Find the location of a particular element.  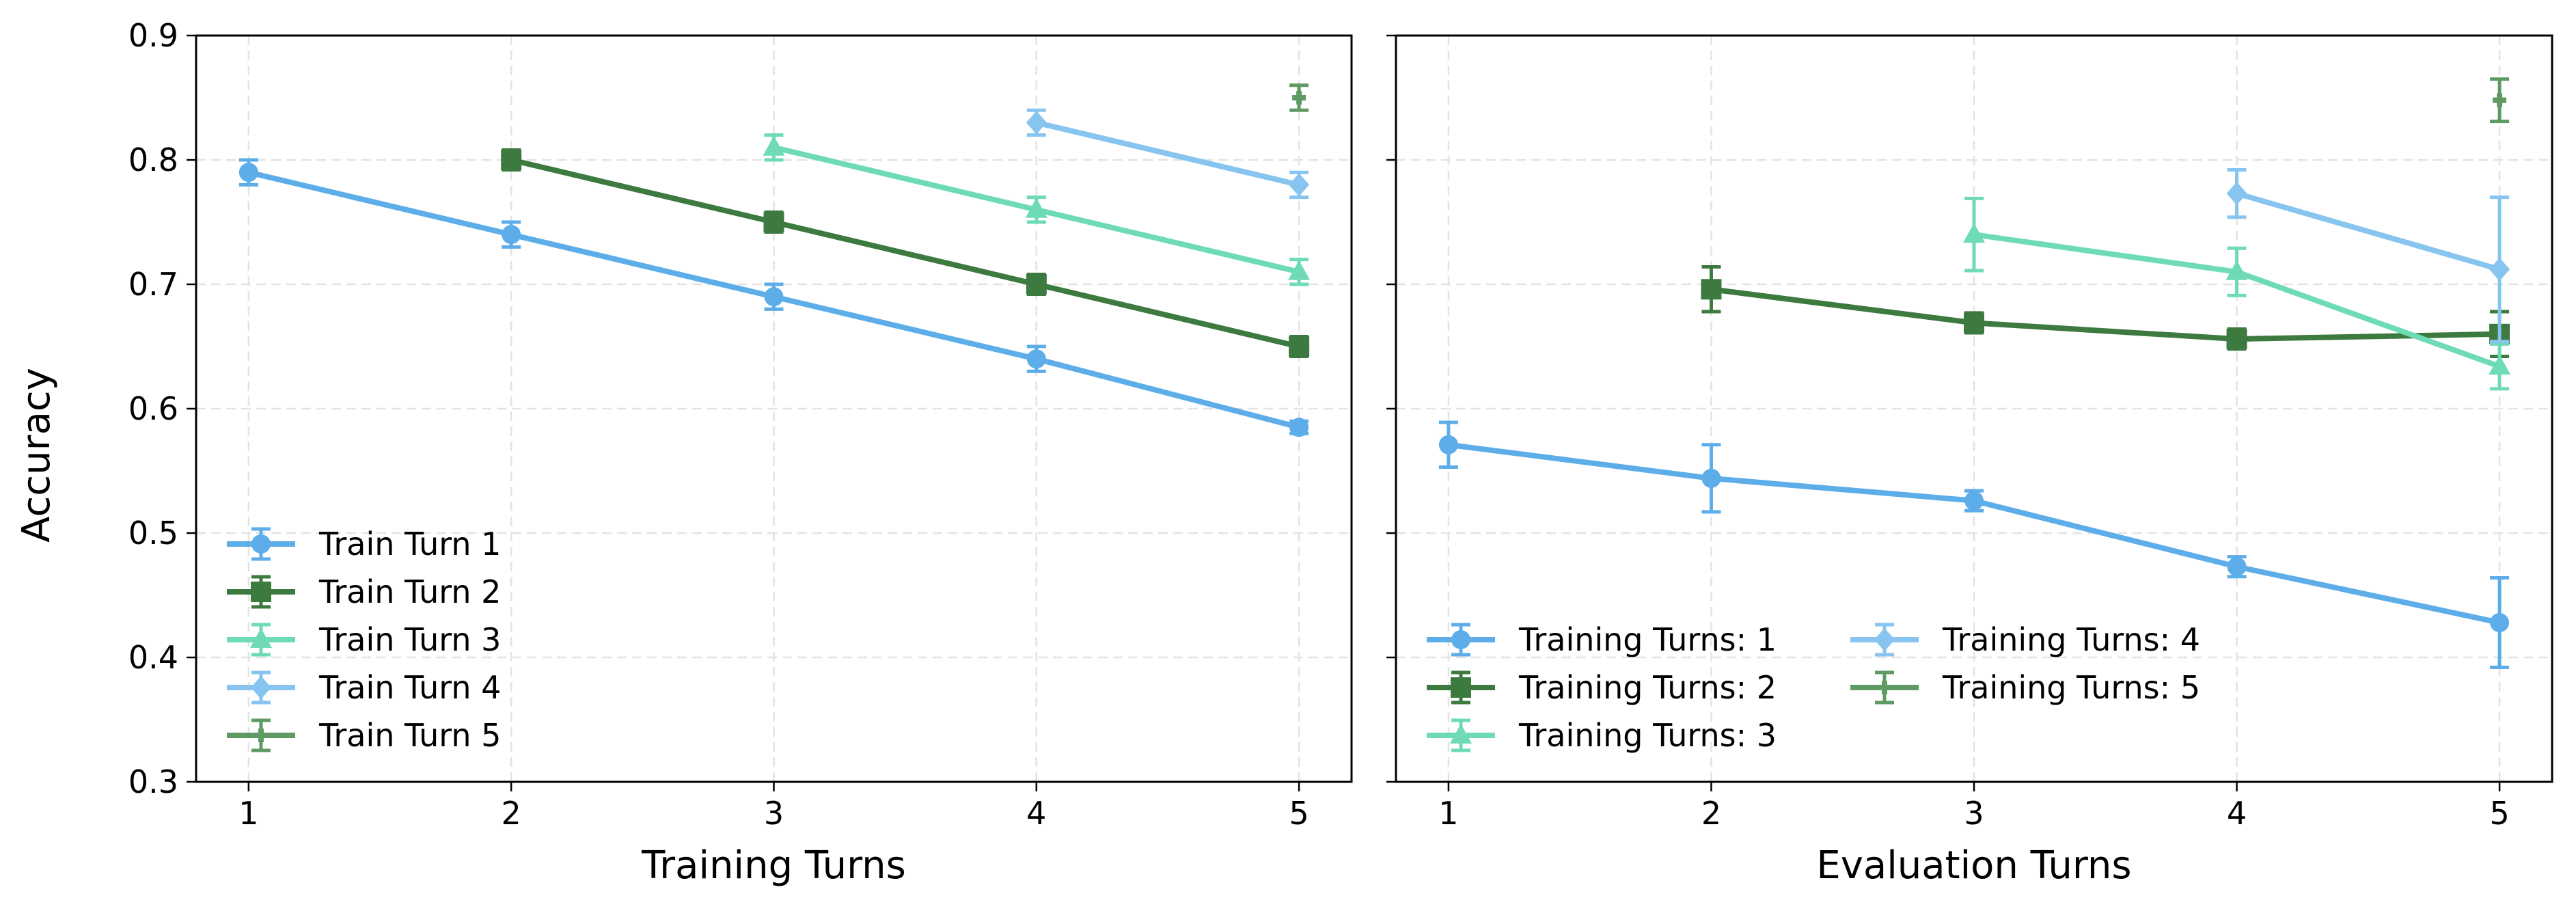

y-tick-label: 0.7 is located at coordinates (153, 284).